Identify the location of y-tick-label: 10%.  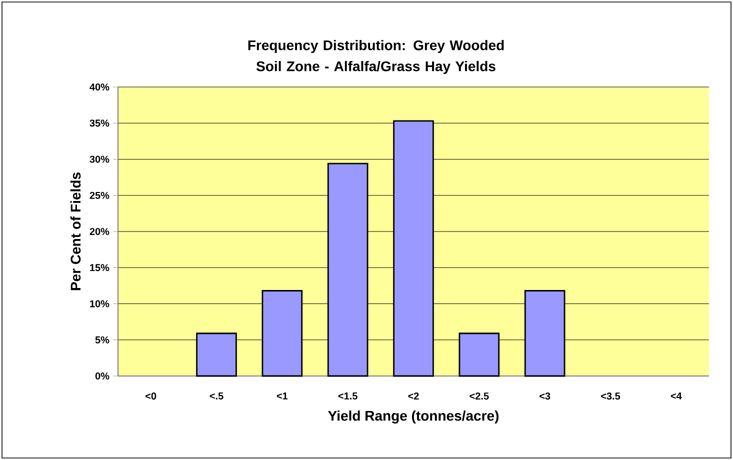
(100, 304).